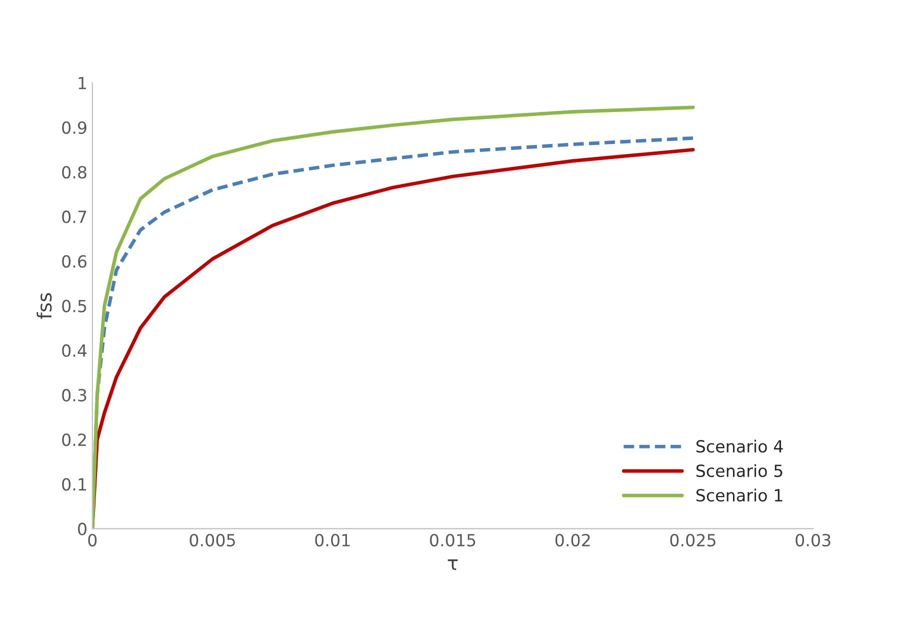  Describe the element at coordinates (74, 127) in the screenshot. I see `y-tick-label: 0.9` at that location.